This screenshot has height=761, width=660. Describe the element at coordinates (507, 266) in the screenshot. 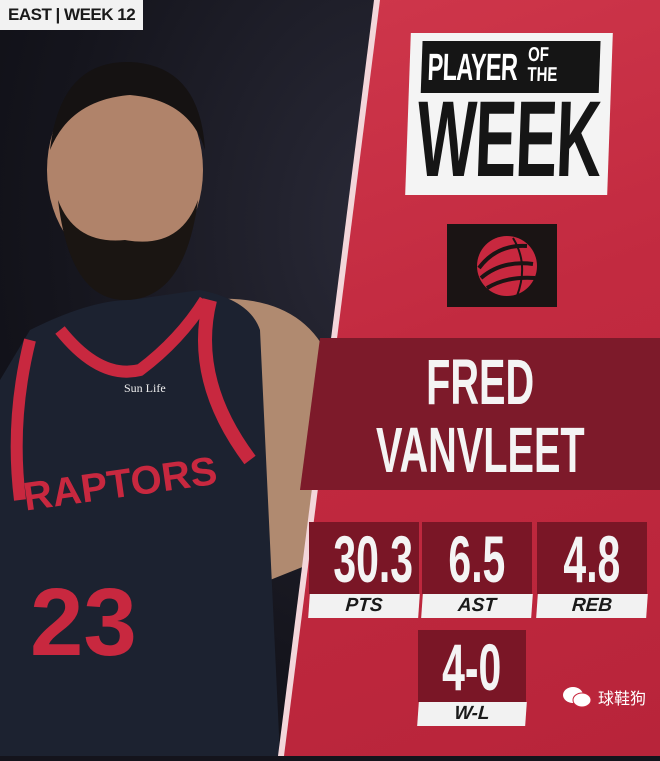

I see `raptors-basketball-claw-icon` at that location.